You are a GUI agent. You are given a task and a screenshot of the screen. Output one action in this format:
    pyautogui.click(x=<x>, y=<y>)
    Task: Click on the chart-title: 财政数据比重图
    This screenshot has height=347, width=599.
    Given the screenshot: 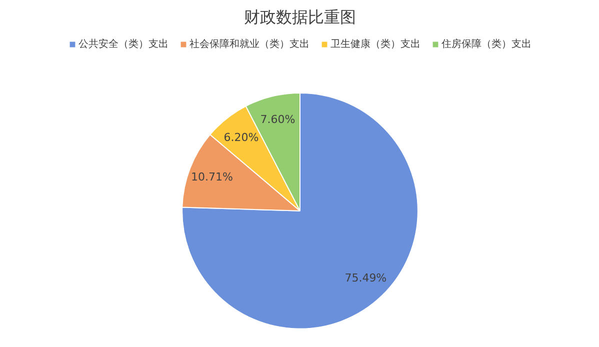 What is the action you would take?
    pyautogui.click(x=300, y=17)
    